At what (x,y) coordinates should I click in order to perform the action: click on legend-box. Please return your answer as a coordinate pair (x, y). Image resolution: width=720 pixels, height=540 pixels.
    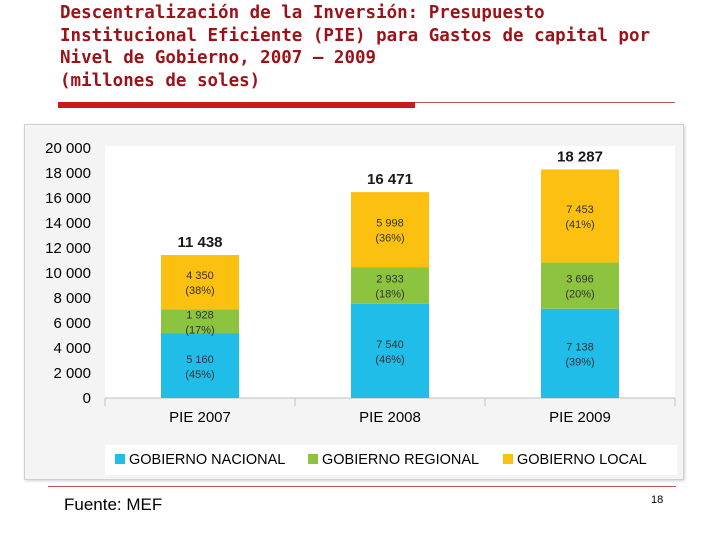
    Looking at the image, I should click on (391, 460).